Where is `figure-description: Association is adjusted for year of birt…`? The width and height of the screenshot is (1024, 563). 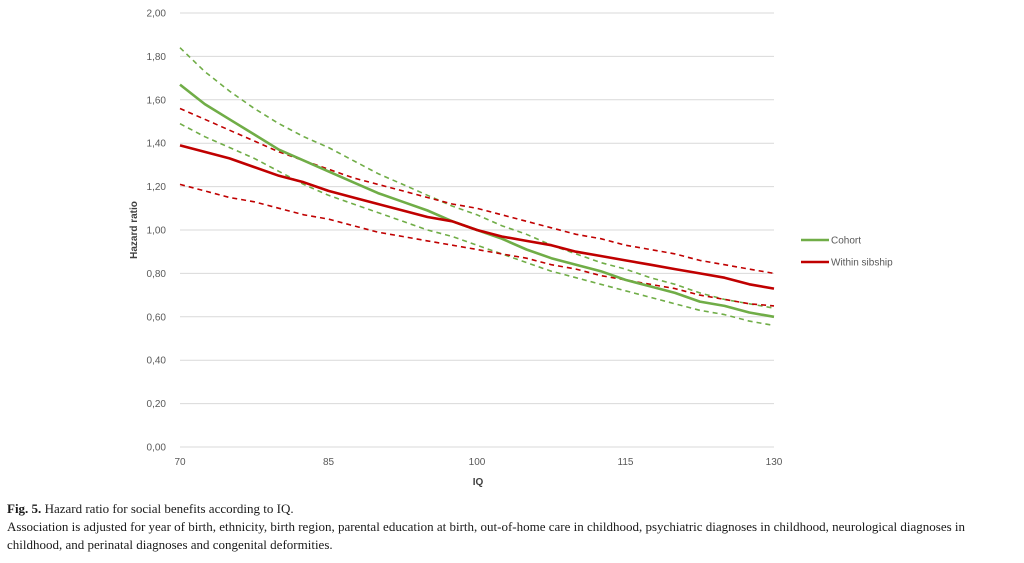 figure-description: Association is adjusted for year of birt… is located at coordinates (486, 535).